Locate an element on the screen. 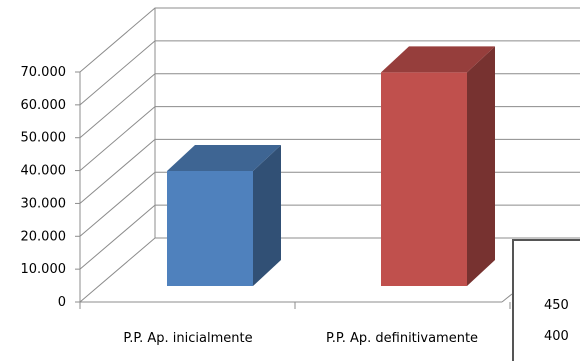  y-tick-label: 20.000 is located at coordinates (44, 236).